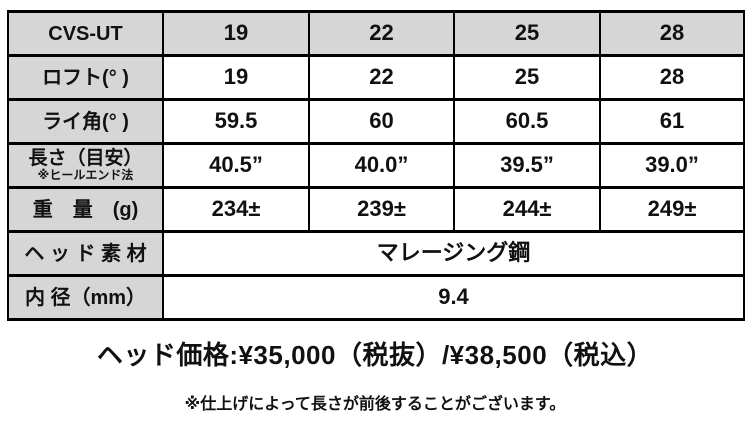  I want to click on length-value: 40.0”, so click(381, 165).